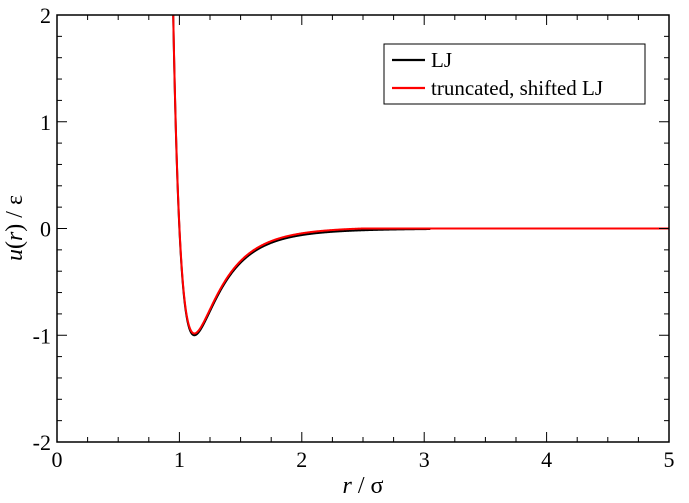  What do you see at coordinates (546, 459) in the screenshot?
I see `x-tick-label: 4` at bounding box center [546, 459].